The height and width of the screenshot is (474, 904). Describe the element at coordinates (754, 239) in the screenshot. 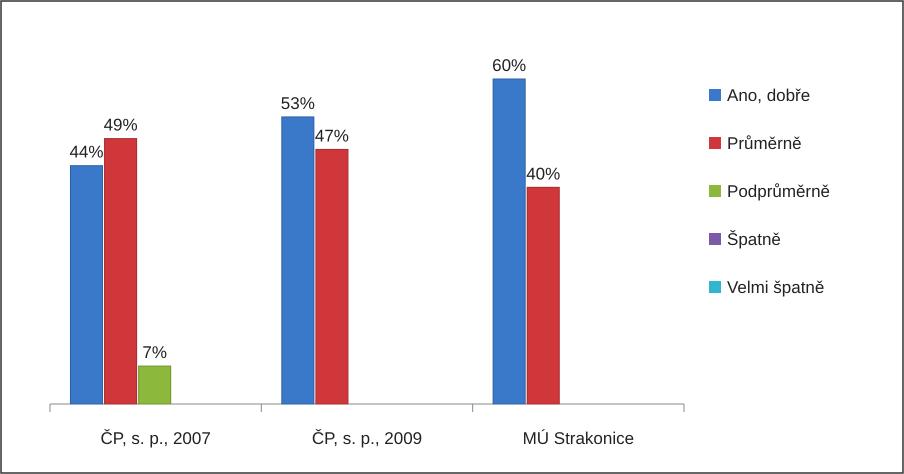

I see `legend-label: Špatně` at that location.